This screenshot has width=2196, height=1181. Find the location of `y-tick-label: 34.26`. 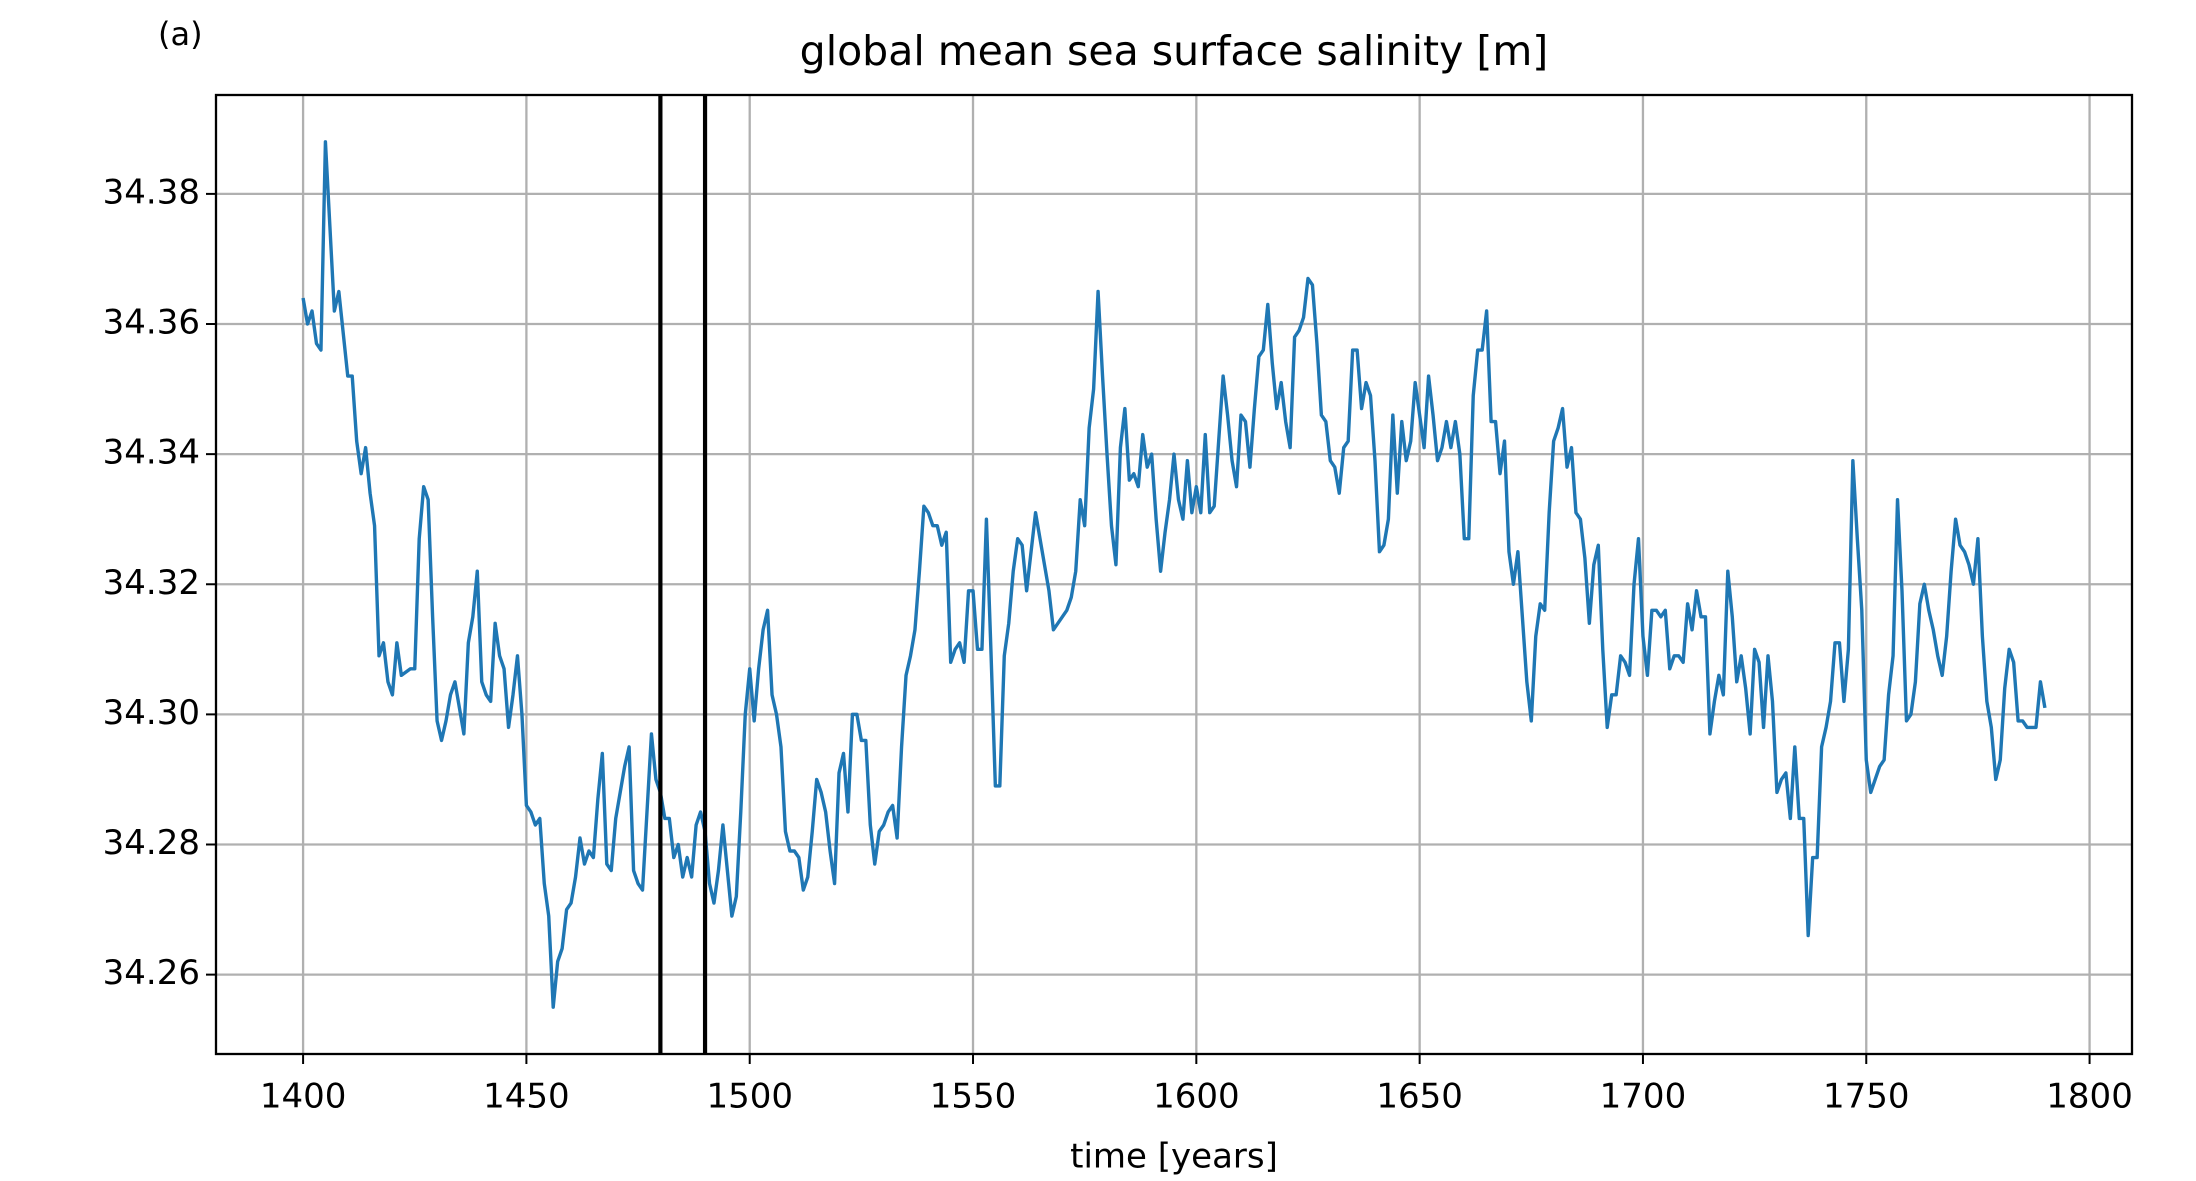

y-tick-label: 34.26 is located at coordinates (151, 973).